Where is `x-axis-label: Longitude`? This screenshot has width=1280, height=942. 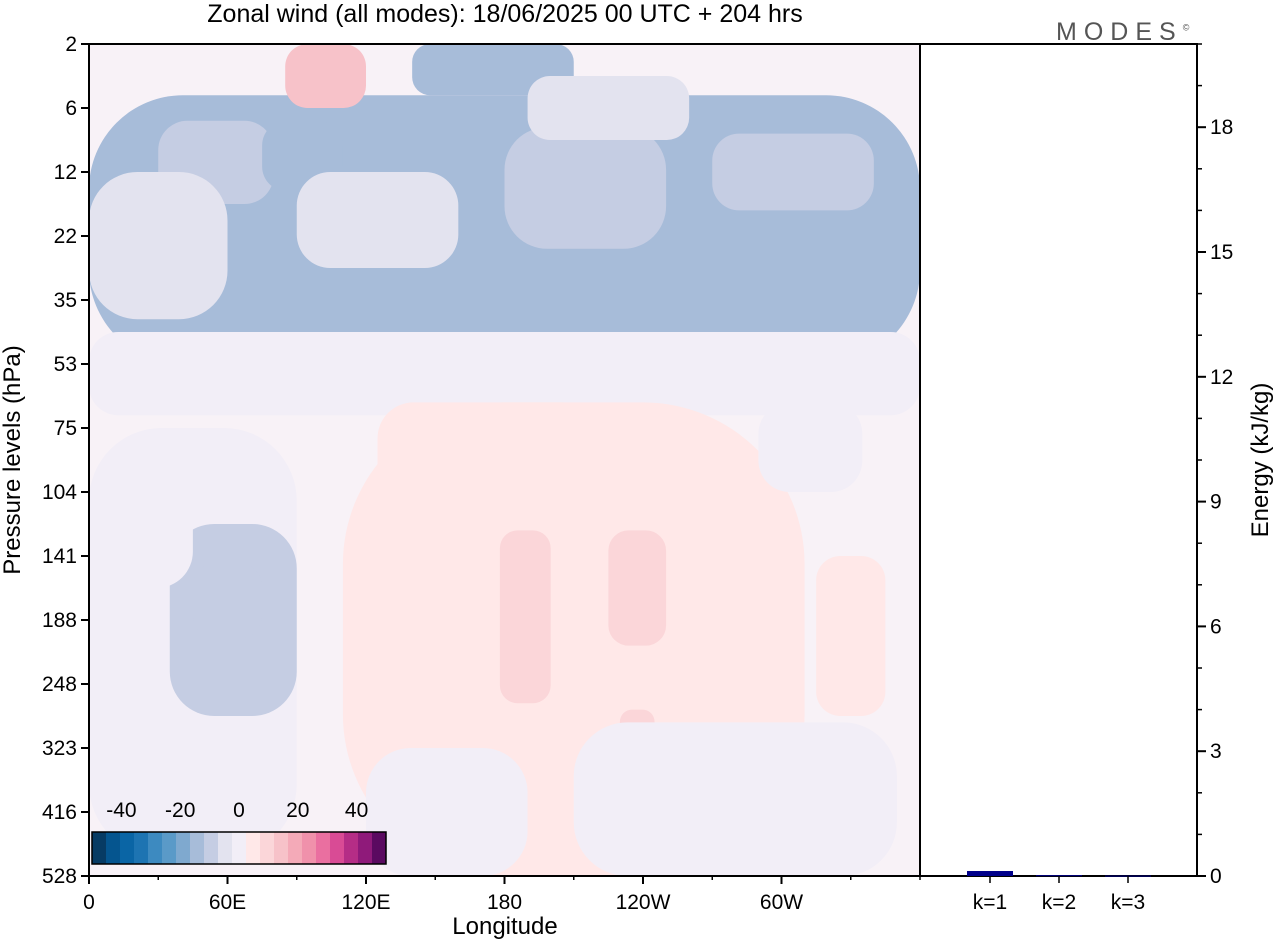
x-axis-label: Longitude is located at coordinates (504, 926).